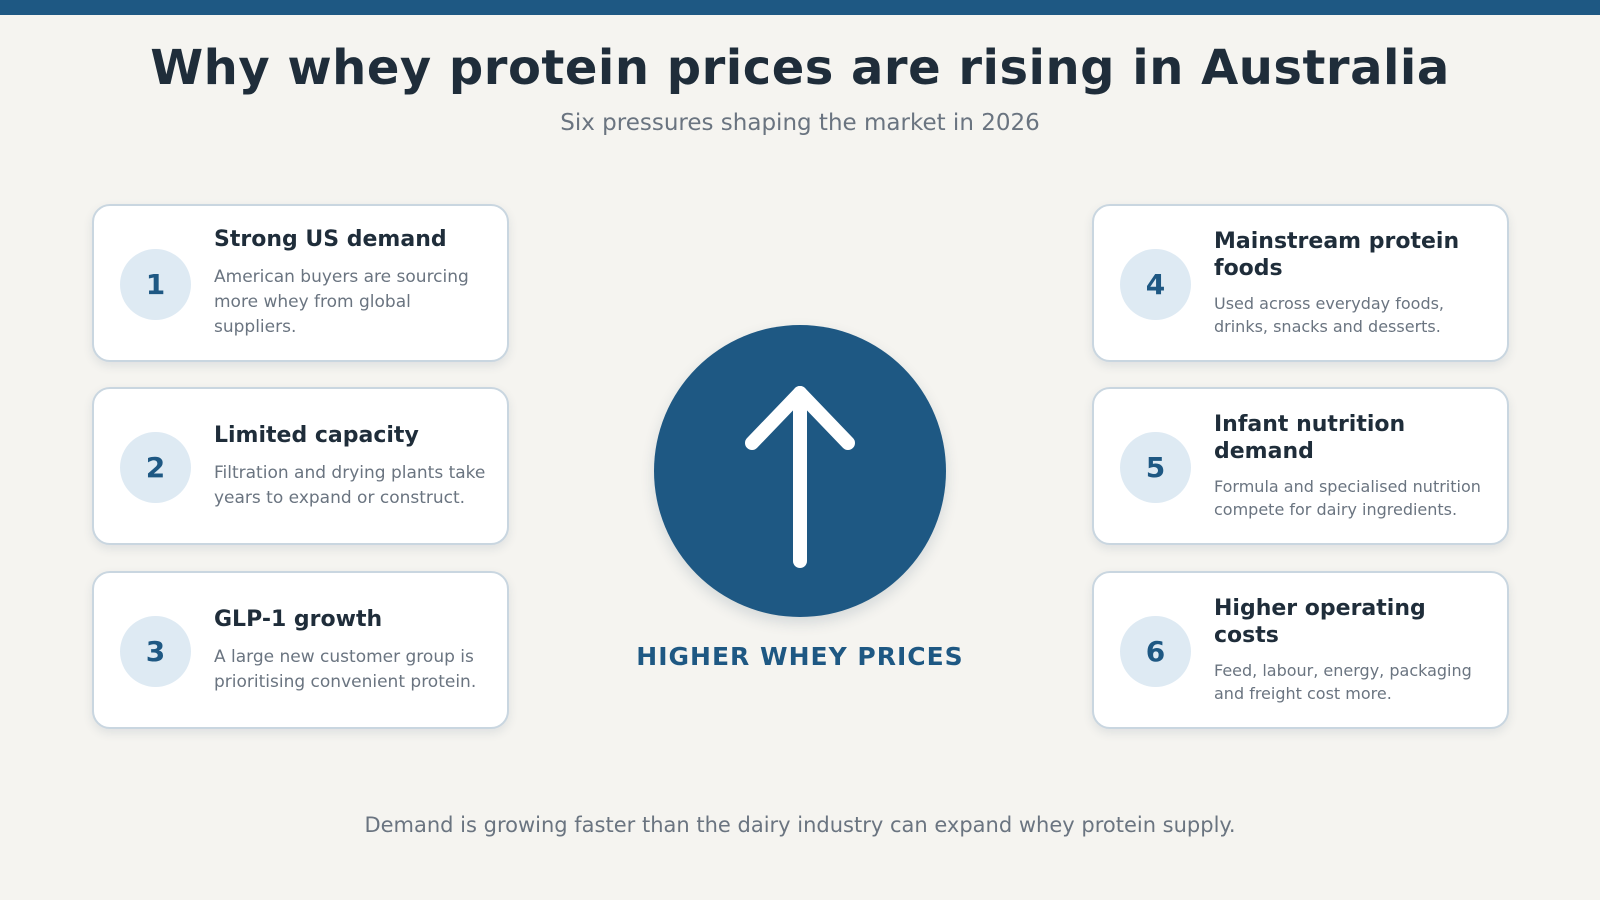 The height and width of the screenshot is (900, 1600). Describe the element at coordinates (1320, 622) in the screenshot. I see `factor-title: Higher operating costs` at that location.